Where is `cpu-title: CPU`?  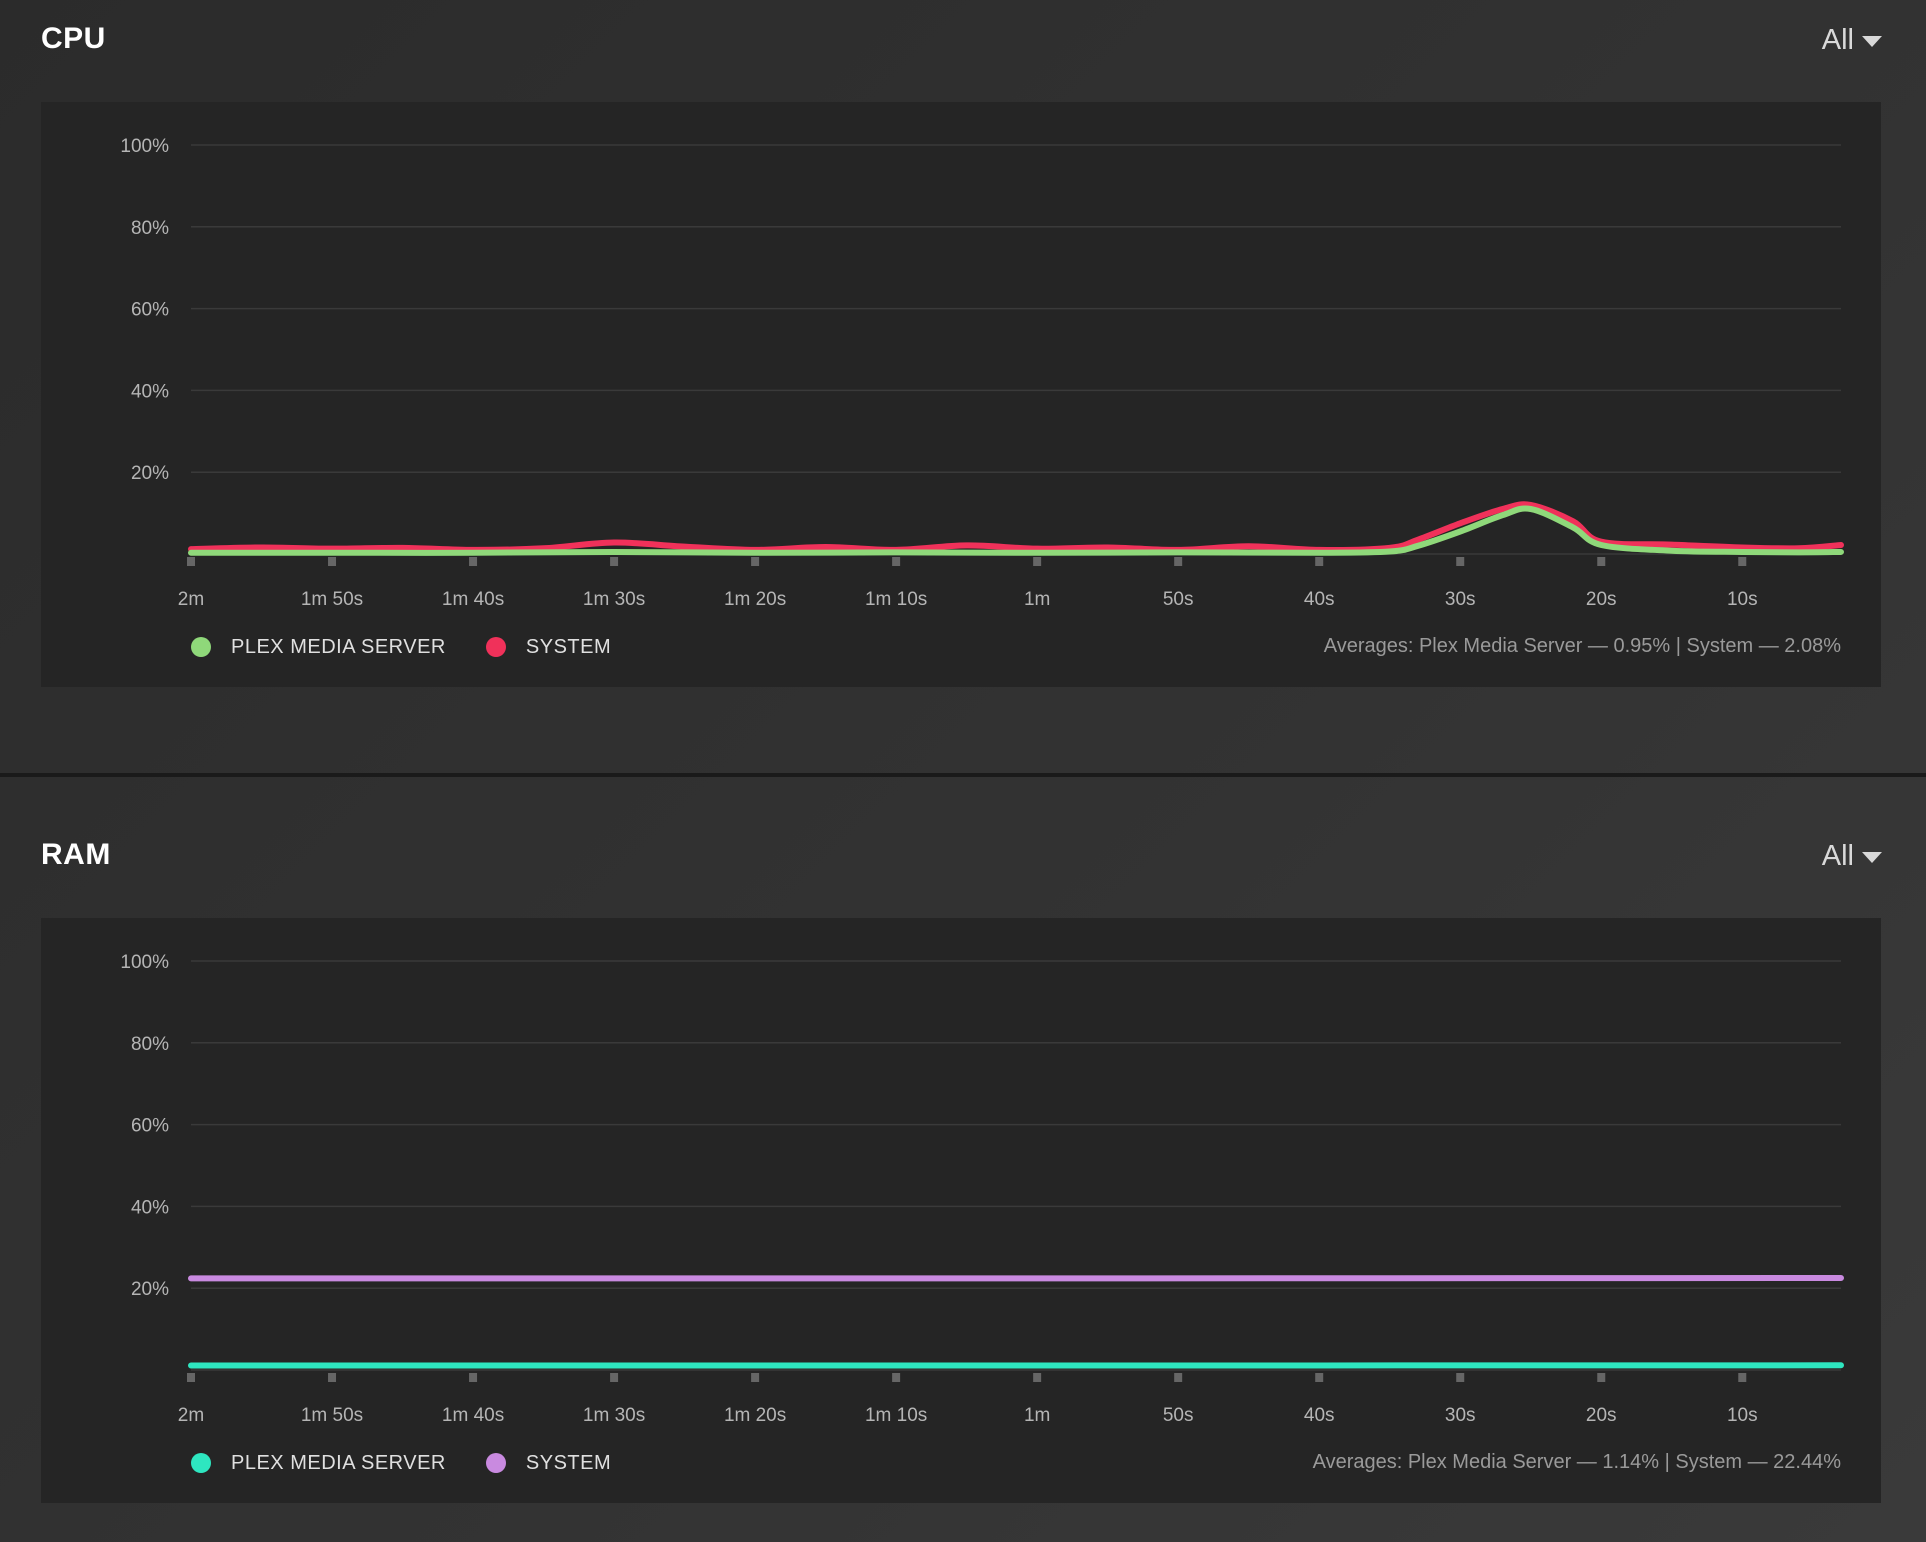 cpu-title: CPU is located at coordinates (73, 38).